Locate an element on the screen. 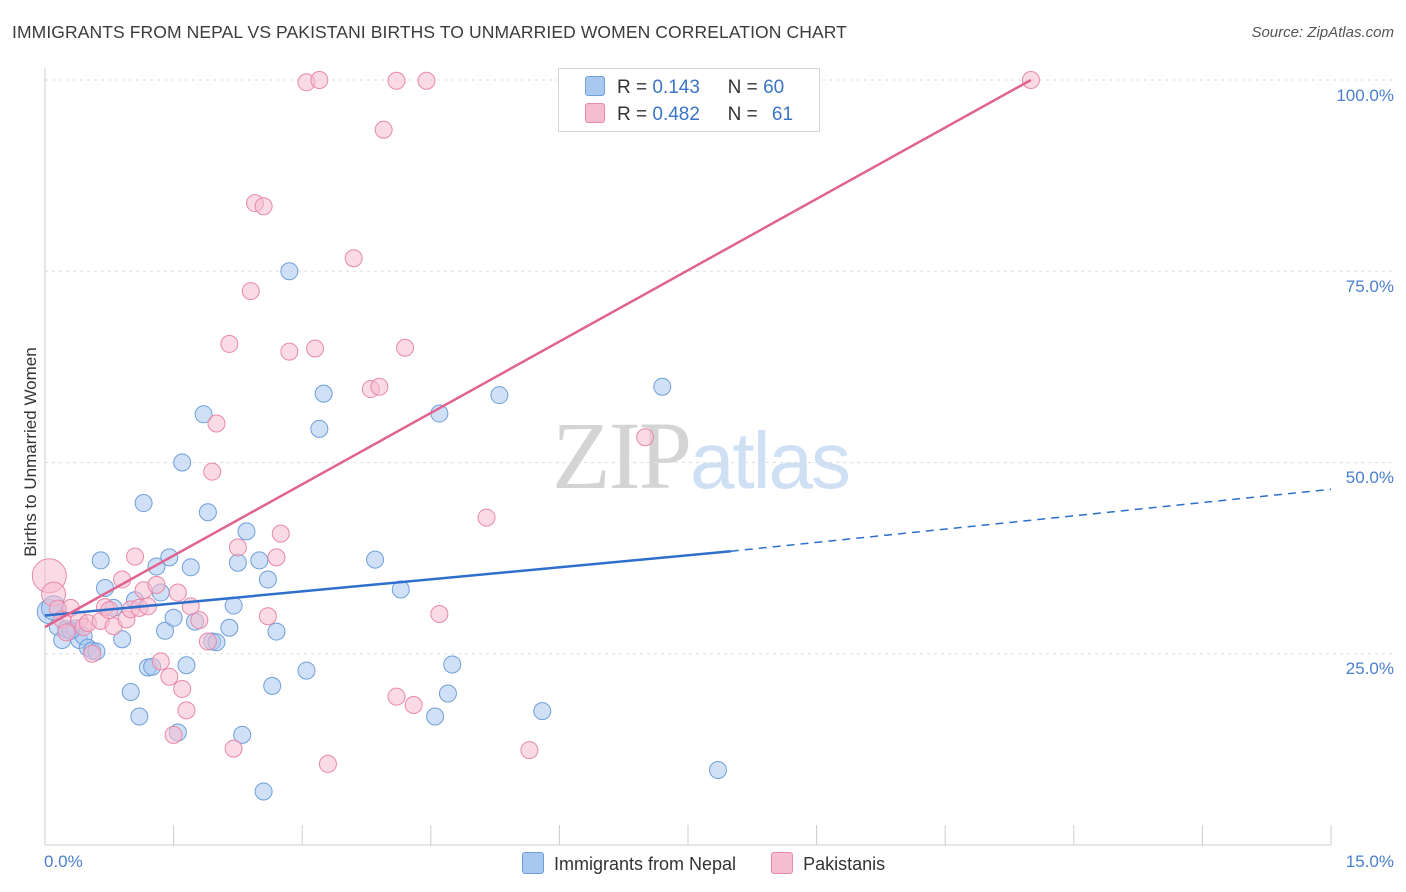  stats-row-pakistanis: R = 0.482 N = 61 is located at coordinates (689, 115).